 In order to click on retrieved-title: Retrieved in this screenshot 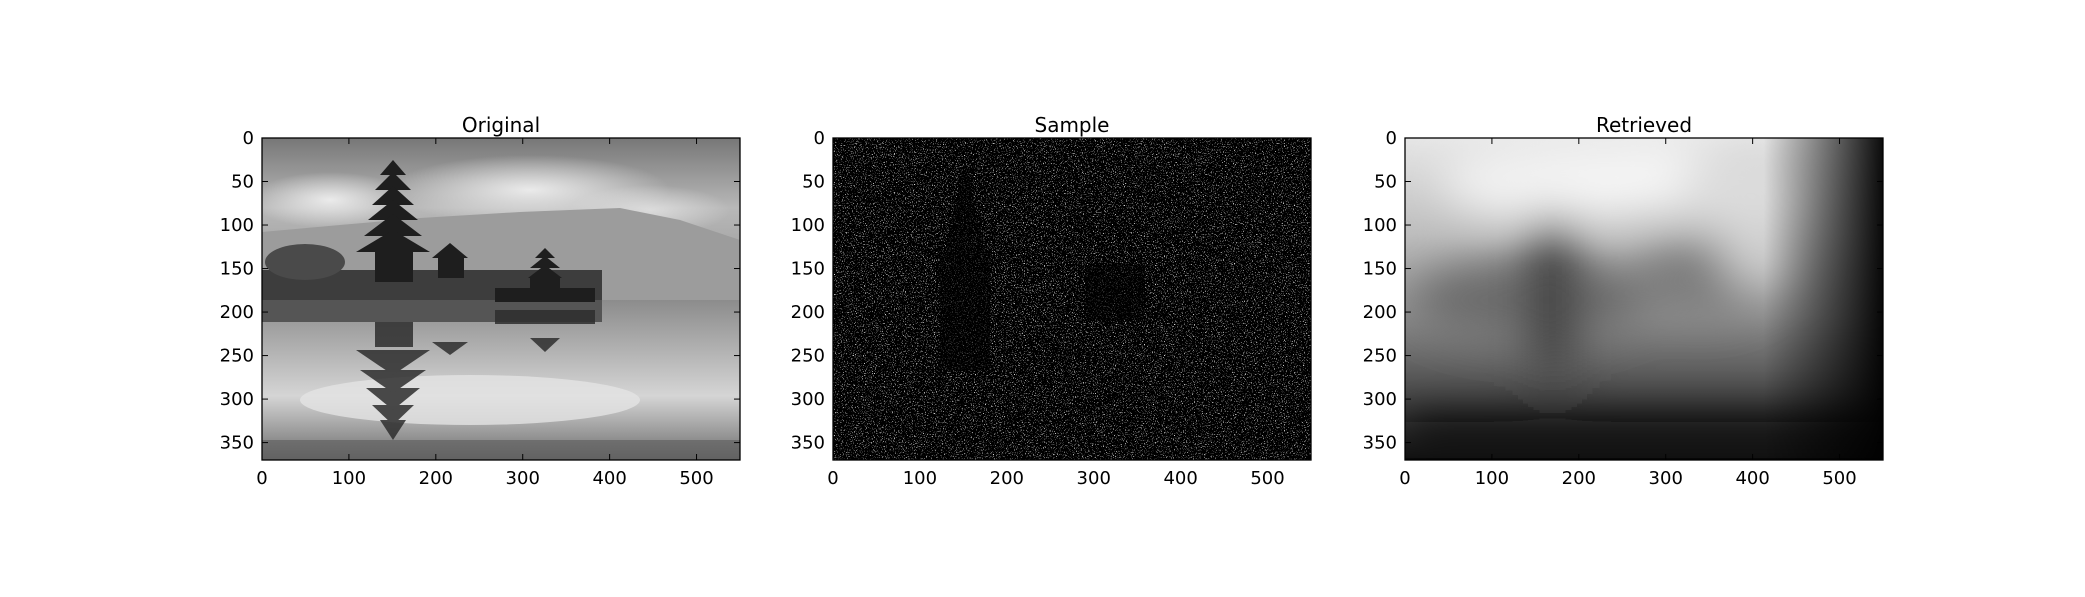, I will do `click(1644, 125)`.